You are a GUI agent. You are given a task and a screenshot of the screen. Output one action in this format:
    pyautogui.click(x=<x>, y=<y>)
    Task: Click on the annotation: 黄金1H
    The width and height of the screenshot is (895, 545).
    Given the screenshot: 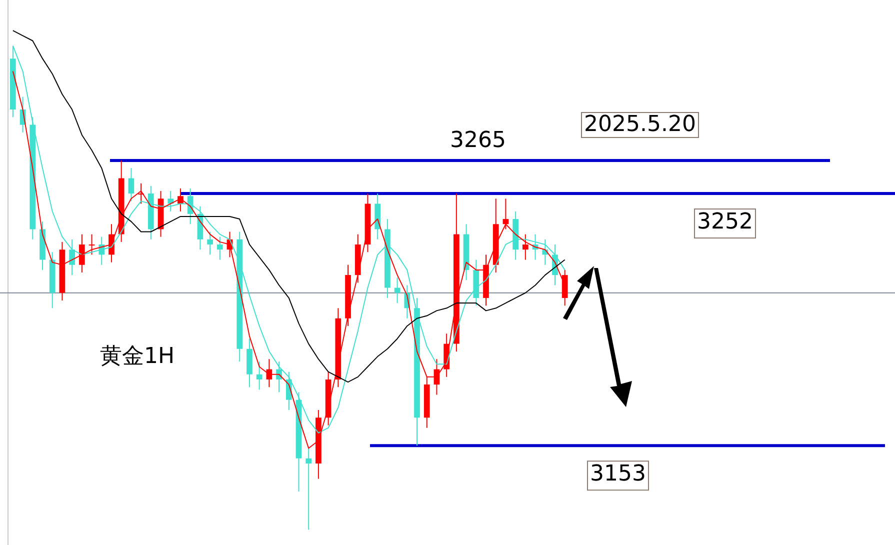 What is the action you would take?
    pyautogui.click(x=137, y=356)
    